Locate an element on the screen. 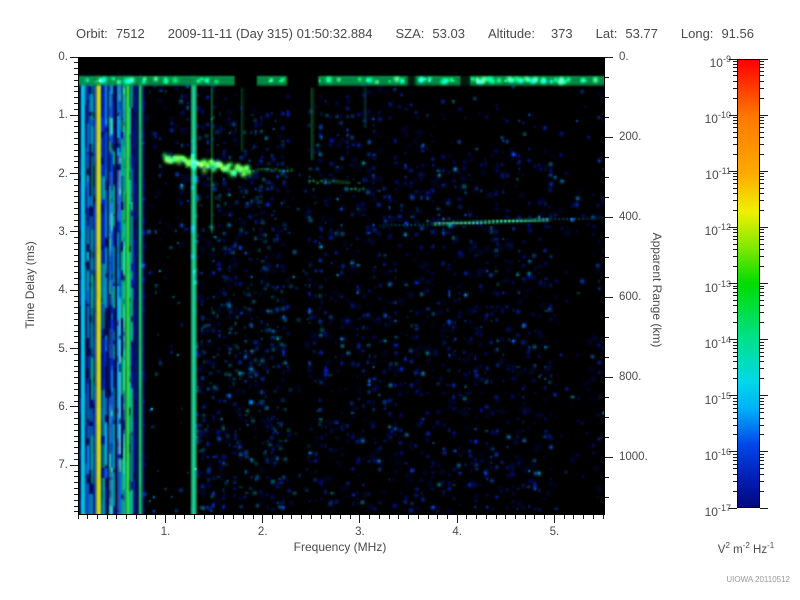  sza-label: SZA: is located at coordinates (410, 33).